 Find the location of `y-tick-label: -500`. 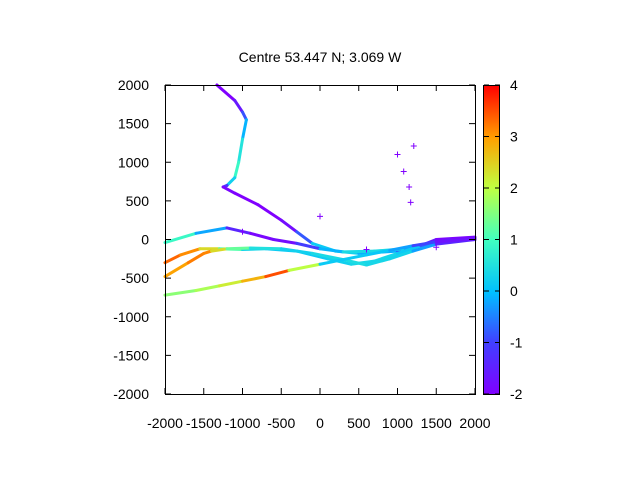

y-tick-label: -500 is located at coordinates (135, 278).